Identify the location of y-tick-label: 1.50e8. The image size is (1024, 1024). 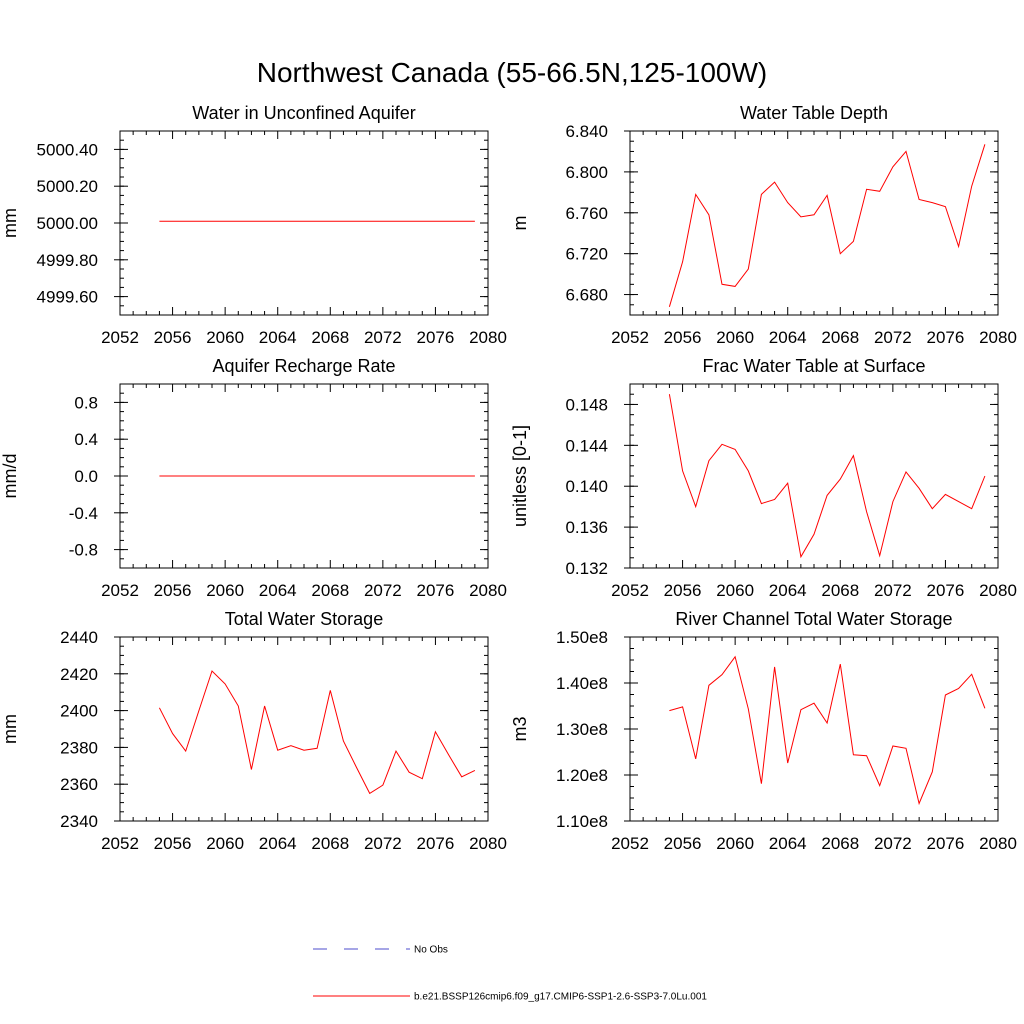
(582, 637).